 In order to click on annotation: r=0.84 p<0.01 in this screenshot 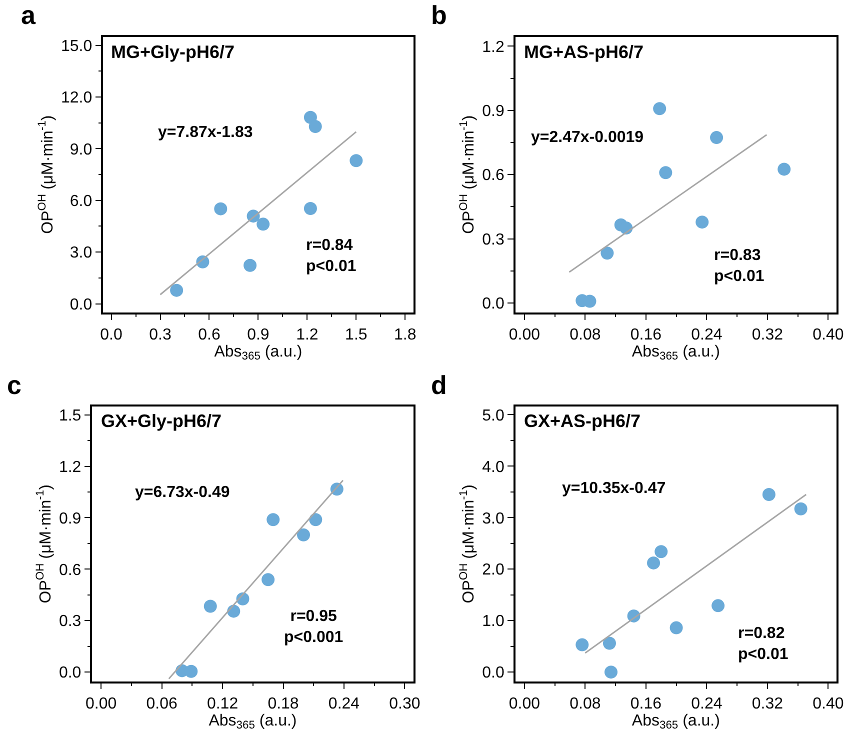, I will do `click(331, 256)`.